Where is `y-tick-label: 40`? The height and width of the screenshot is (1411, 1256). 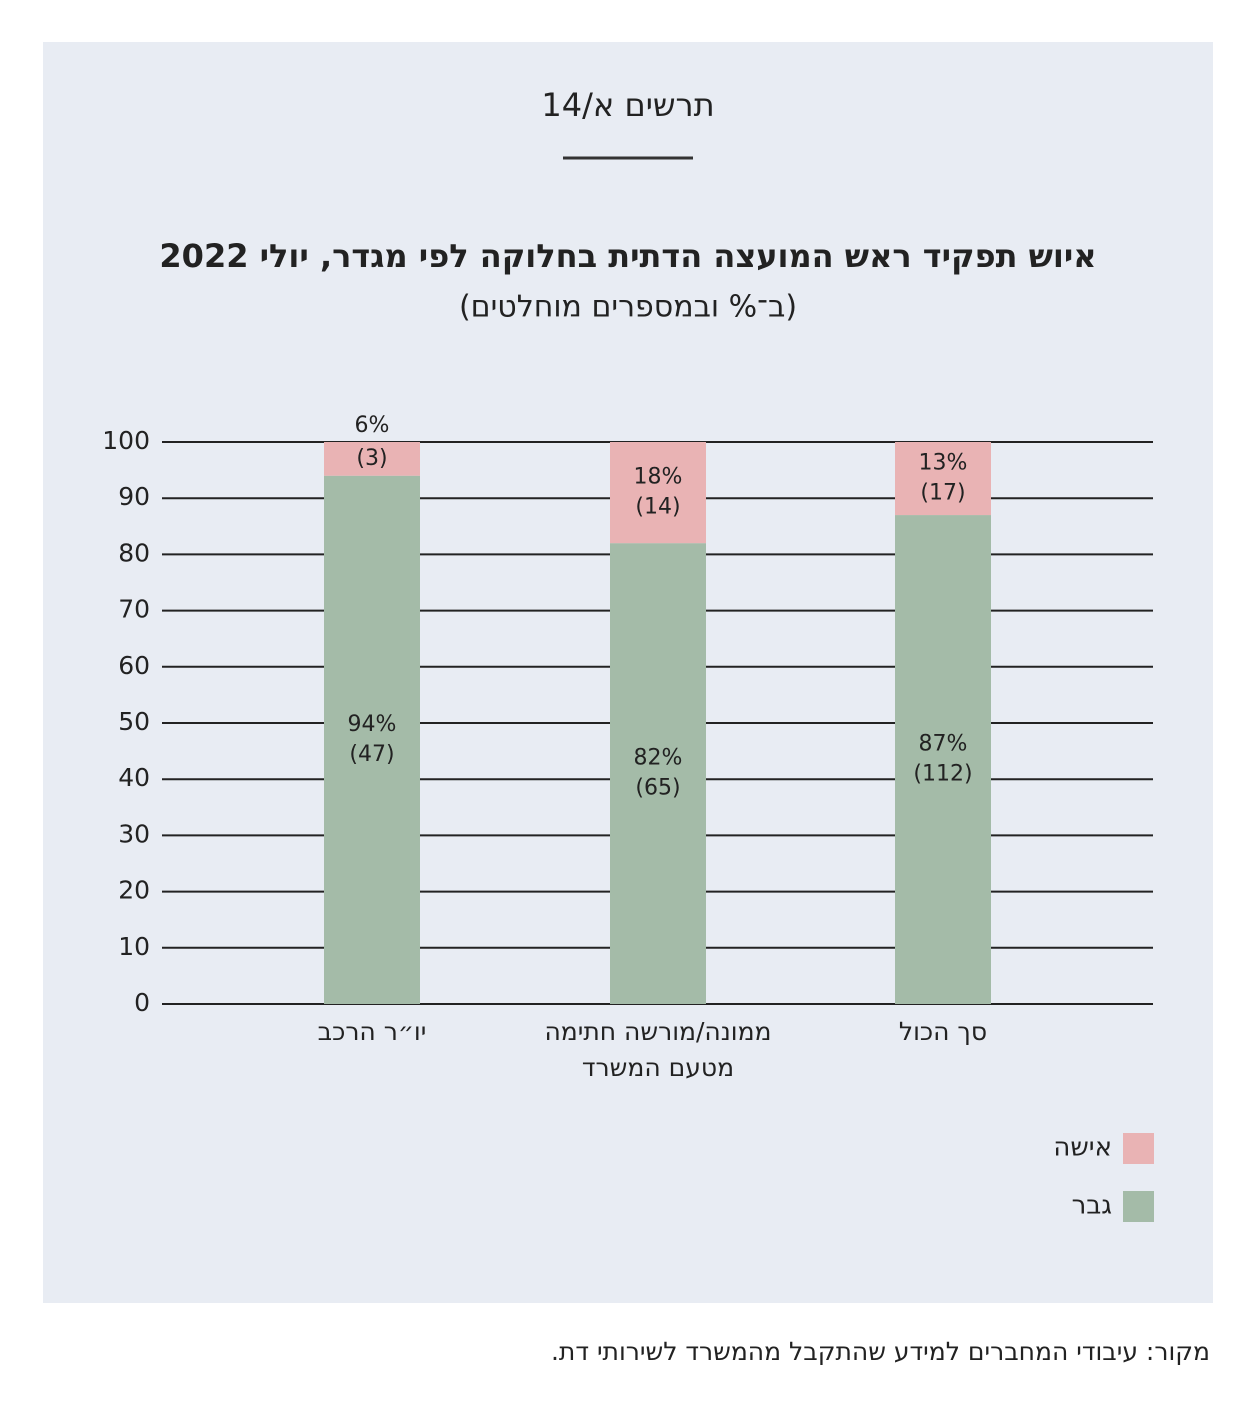 y-tick-label: 40 is located at coordinates (134, 777).